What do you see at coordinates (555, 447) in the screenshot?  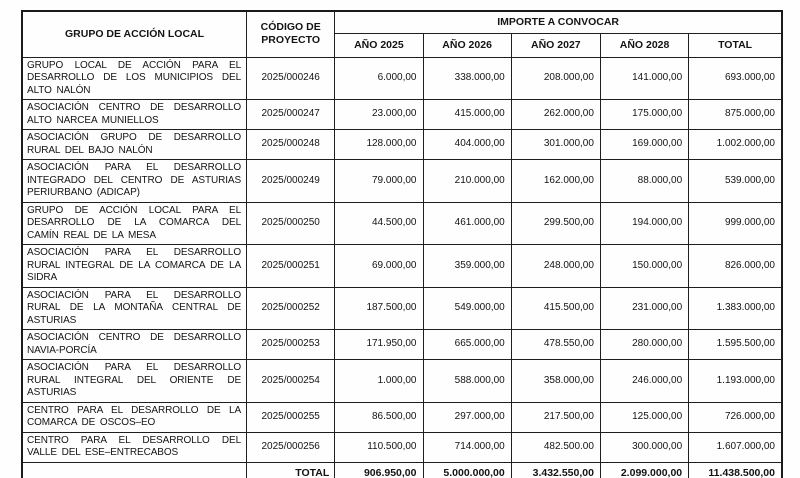 I see `amount-2027-cell: 482.500.00` at bounding box center [555, 447].